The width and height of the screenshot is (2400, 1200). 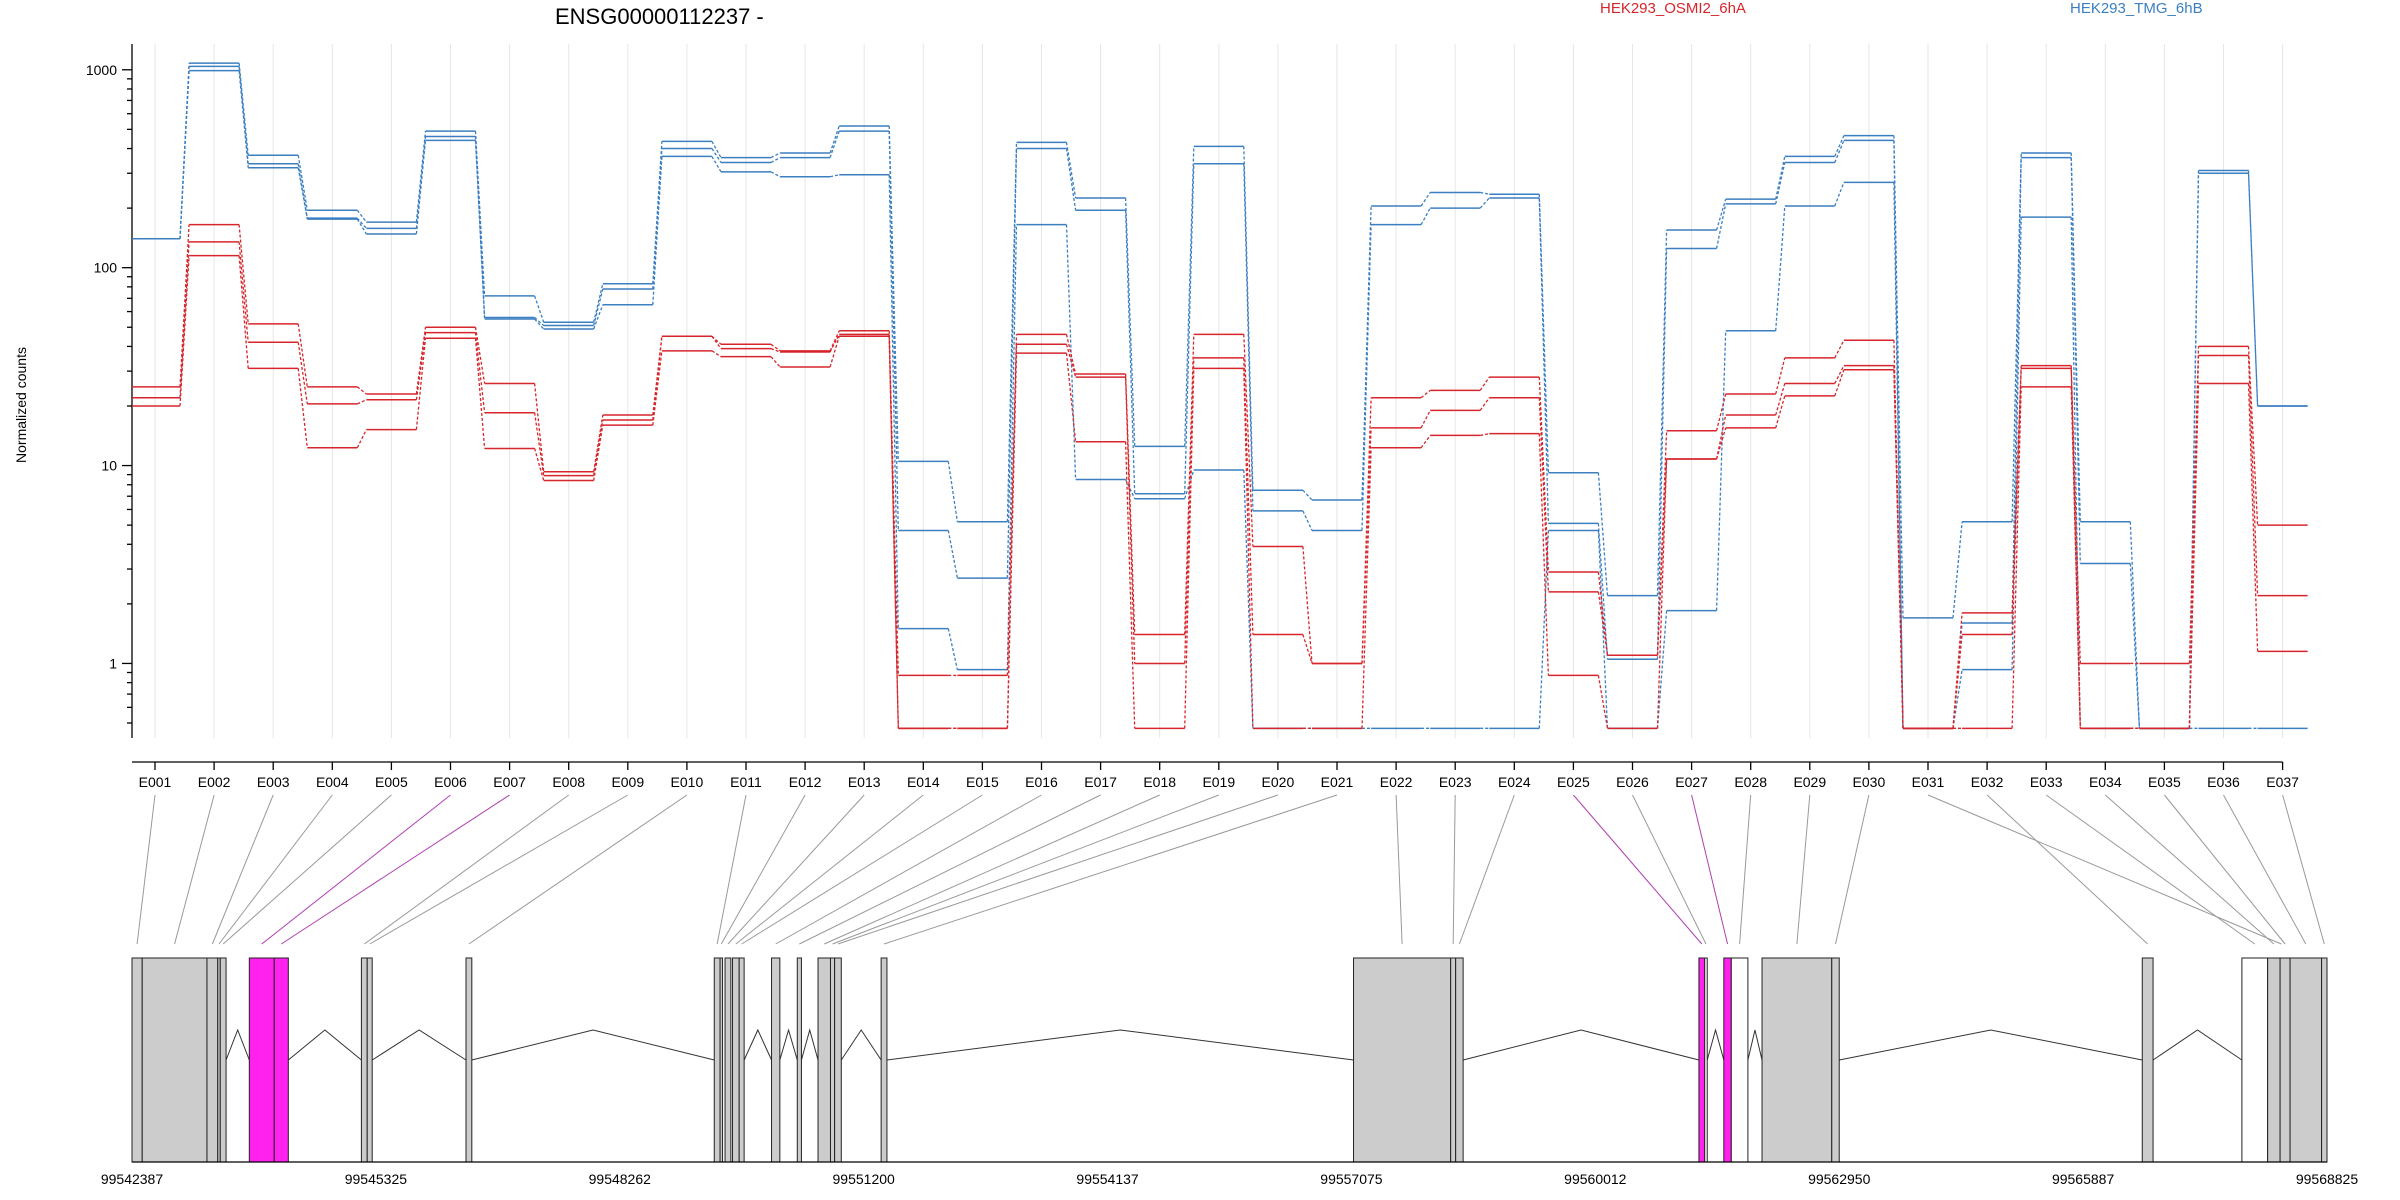 What do you see at coordinates (1455, 782) in the screenshot?
I see `x-tick-label-e023: E023` at bounding box center [1455, 782].